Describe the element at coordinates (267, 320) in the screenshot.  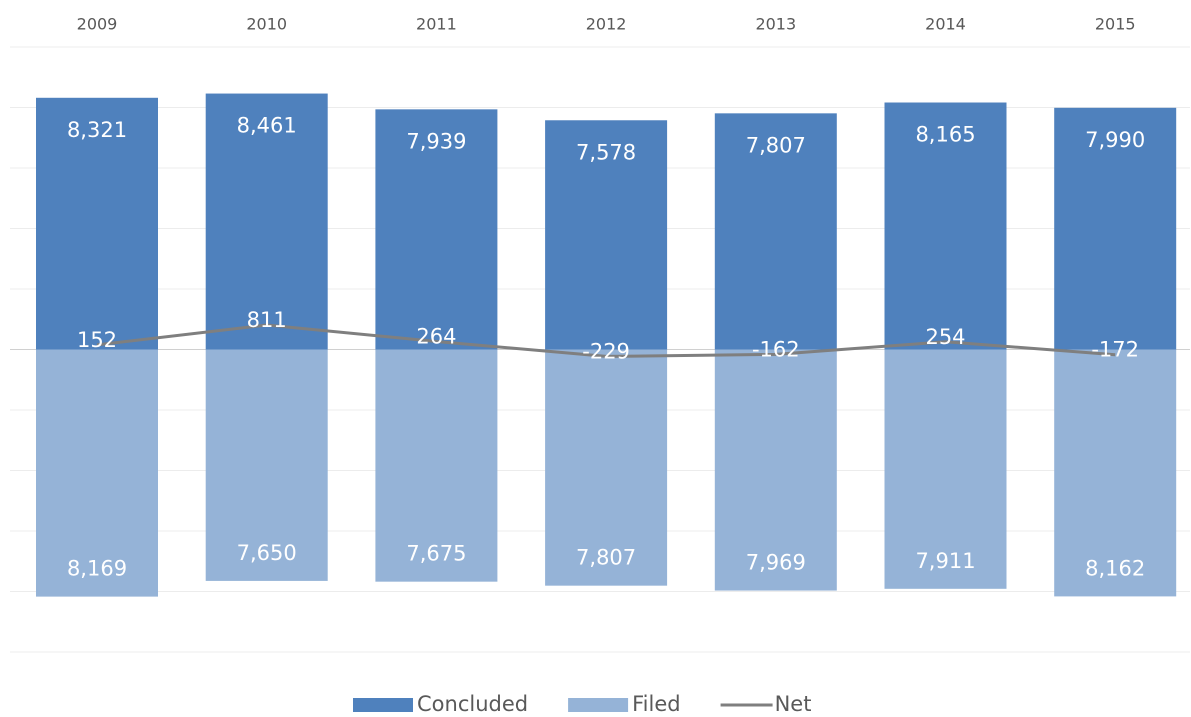
I see `data-label: 811` at that location.